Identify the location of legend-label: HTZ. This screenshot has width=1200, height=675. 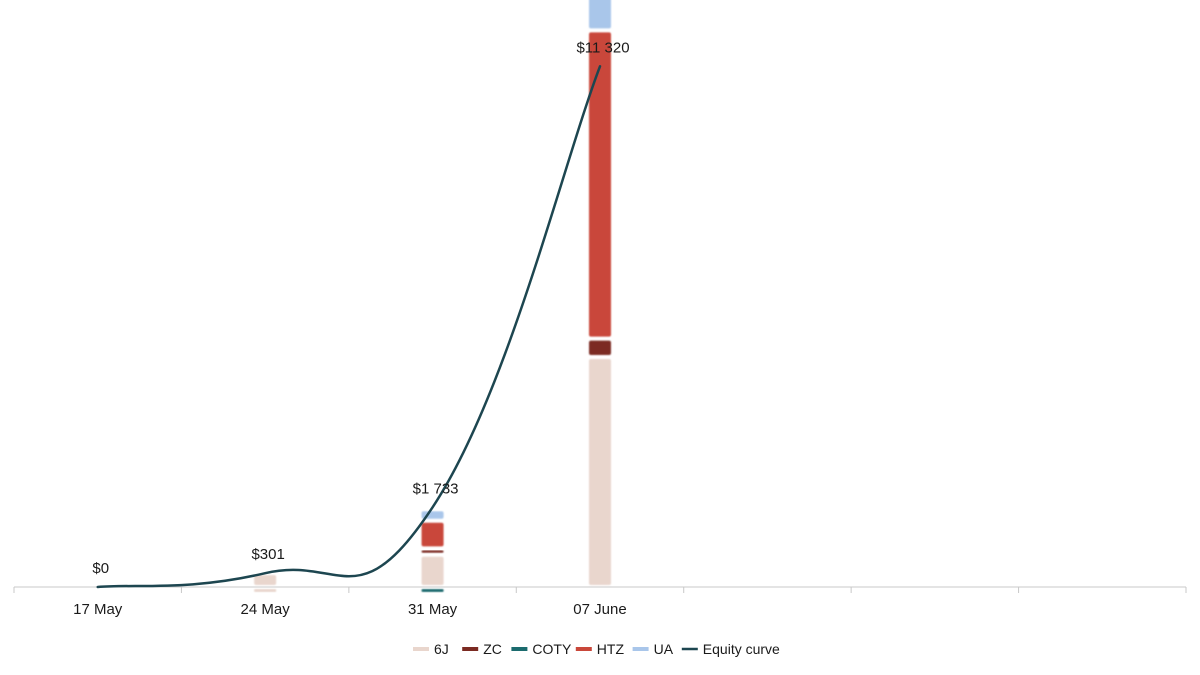
(611, 649).